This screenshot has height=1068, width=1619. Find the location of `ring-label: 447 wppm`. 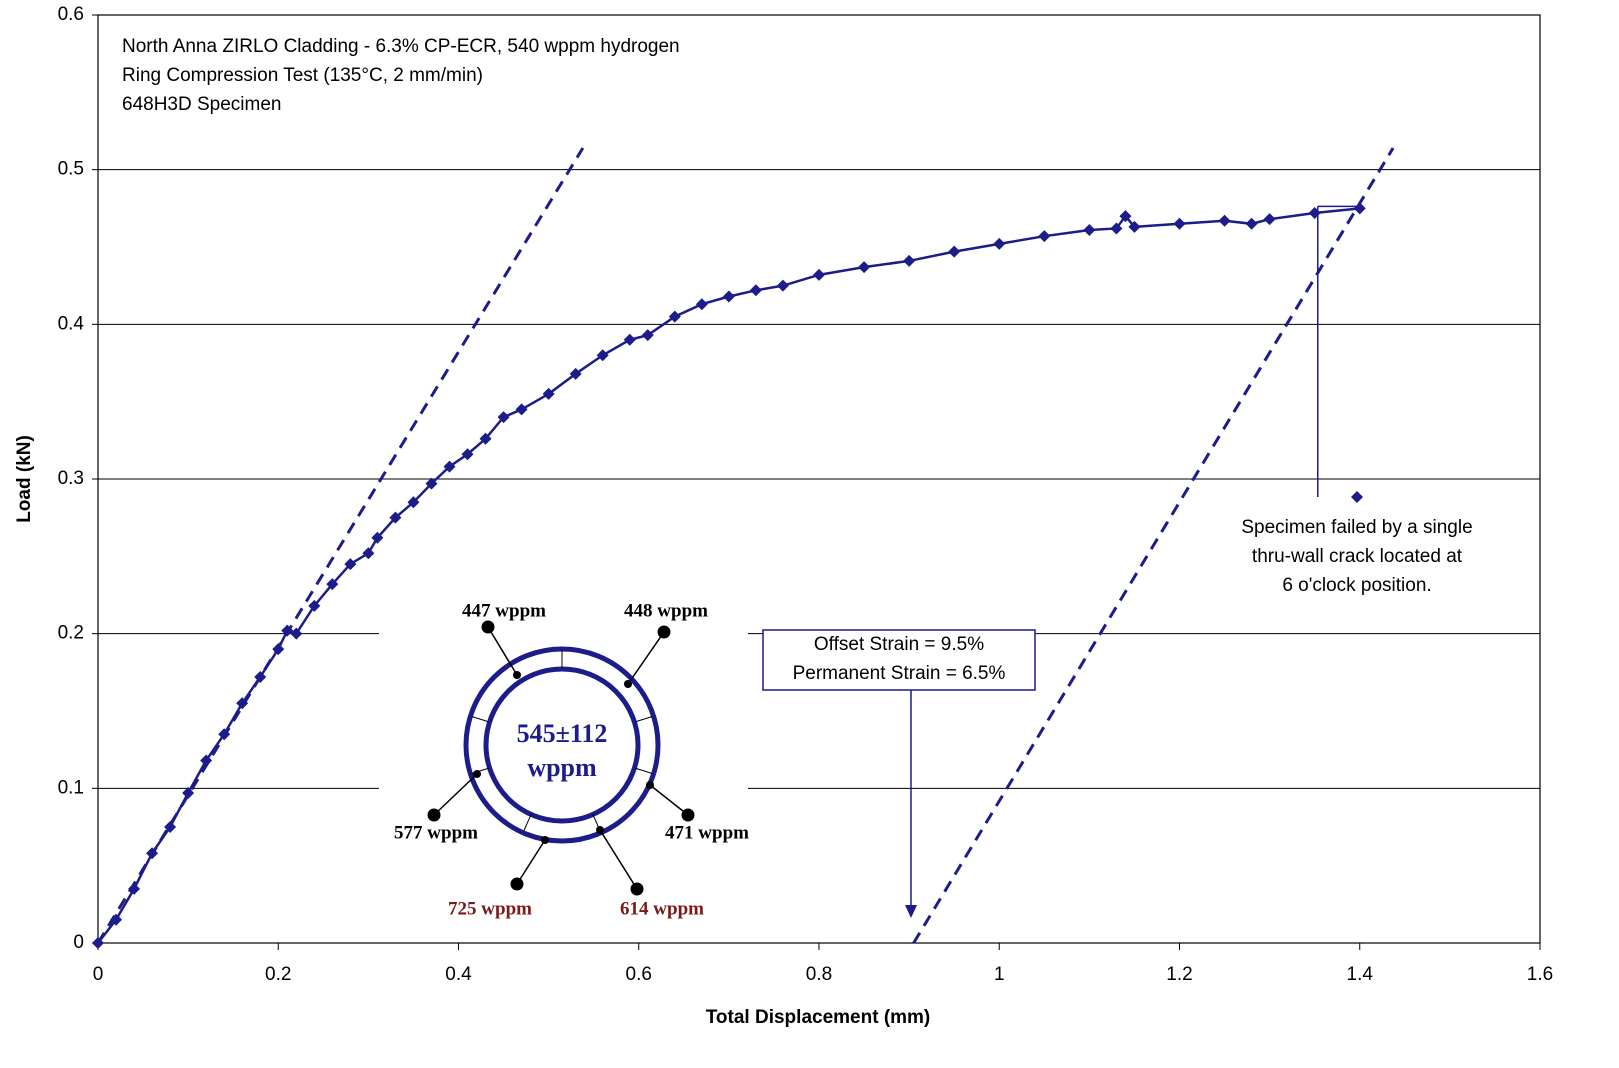

ring-label: 447 wppm is located at coordinates (504, 610).